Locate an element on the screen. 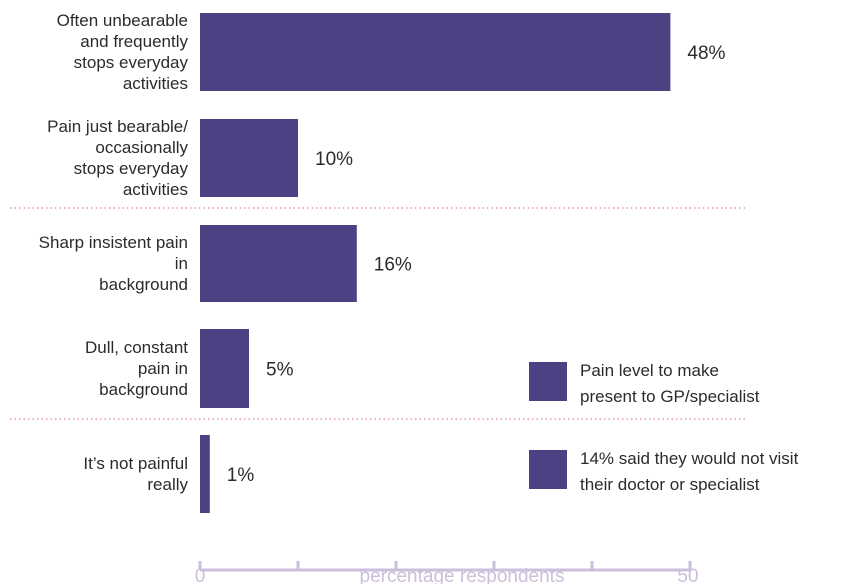 This screenshot has height=584, width=849. category-label-2: Sharp insistent pain in background is located at coordinates (113, 263).